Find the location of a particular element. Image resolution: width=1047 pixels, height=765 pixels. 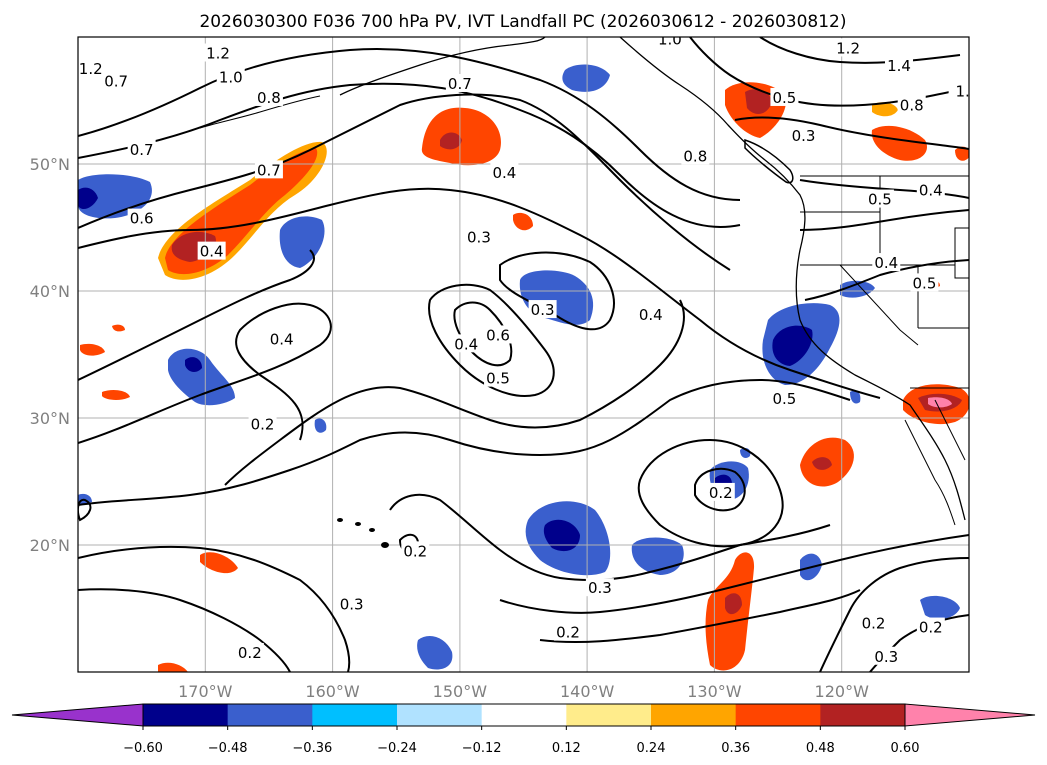

aleutian-islands is located at coordinates (260, 112).